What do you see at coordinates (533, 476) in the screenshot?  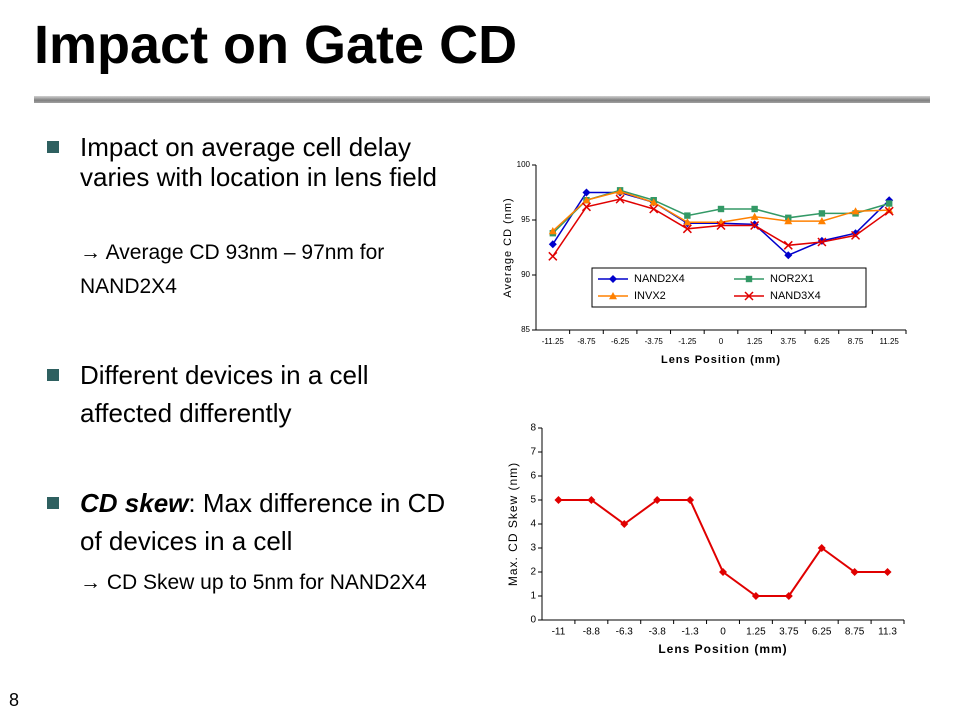 I see `y-tick-label: 6` at bounding box center [533, 476].